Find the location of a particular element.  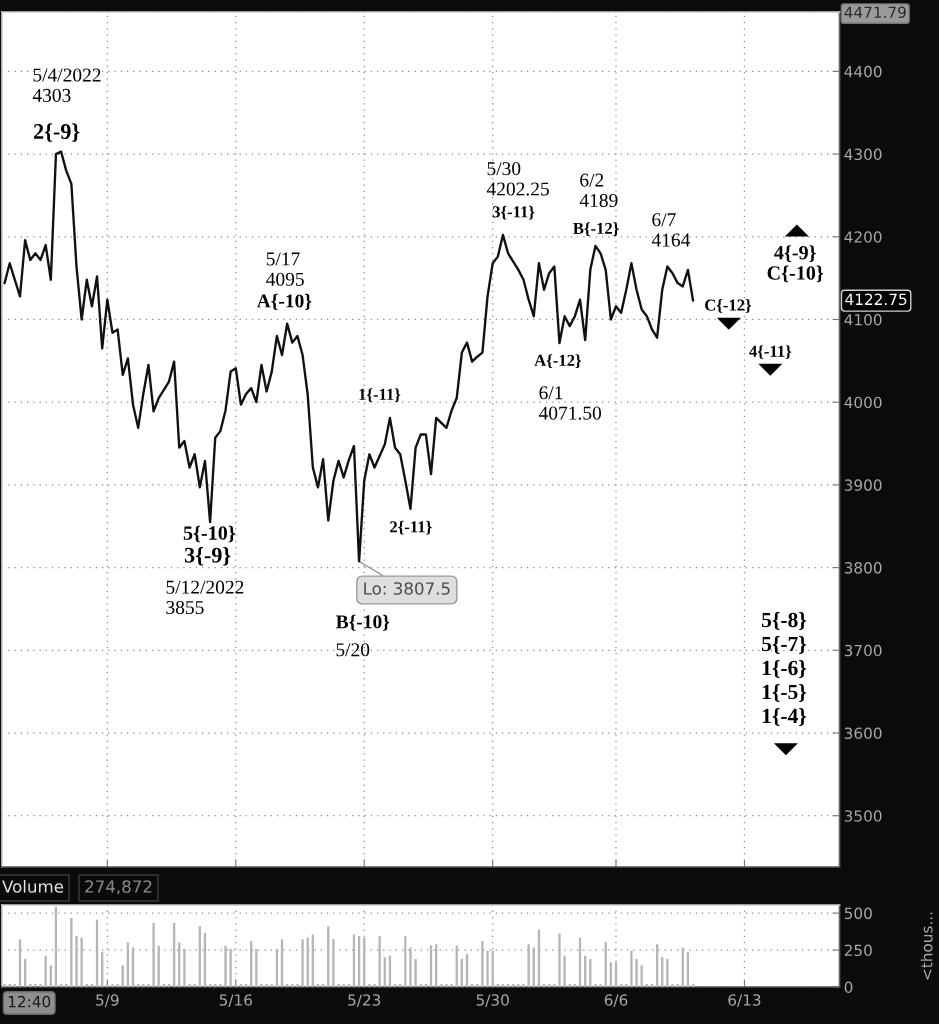

annotation: 5/17 4095 is located at coordinates (285, 269).